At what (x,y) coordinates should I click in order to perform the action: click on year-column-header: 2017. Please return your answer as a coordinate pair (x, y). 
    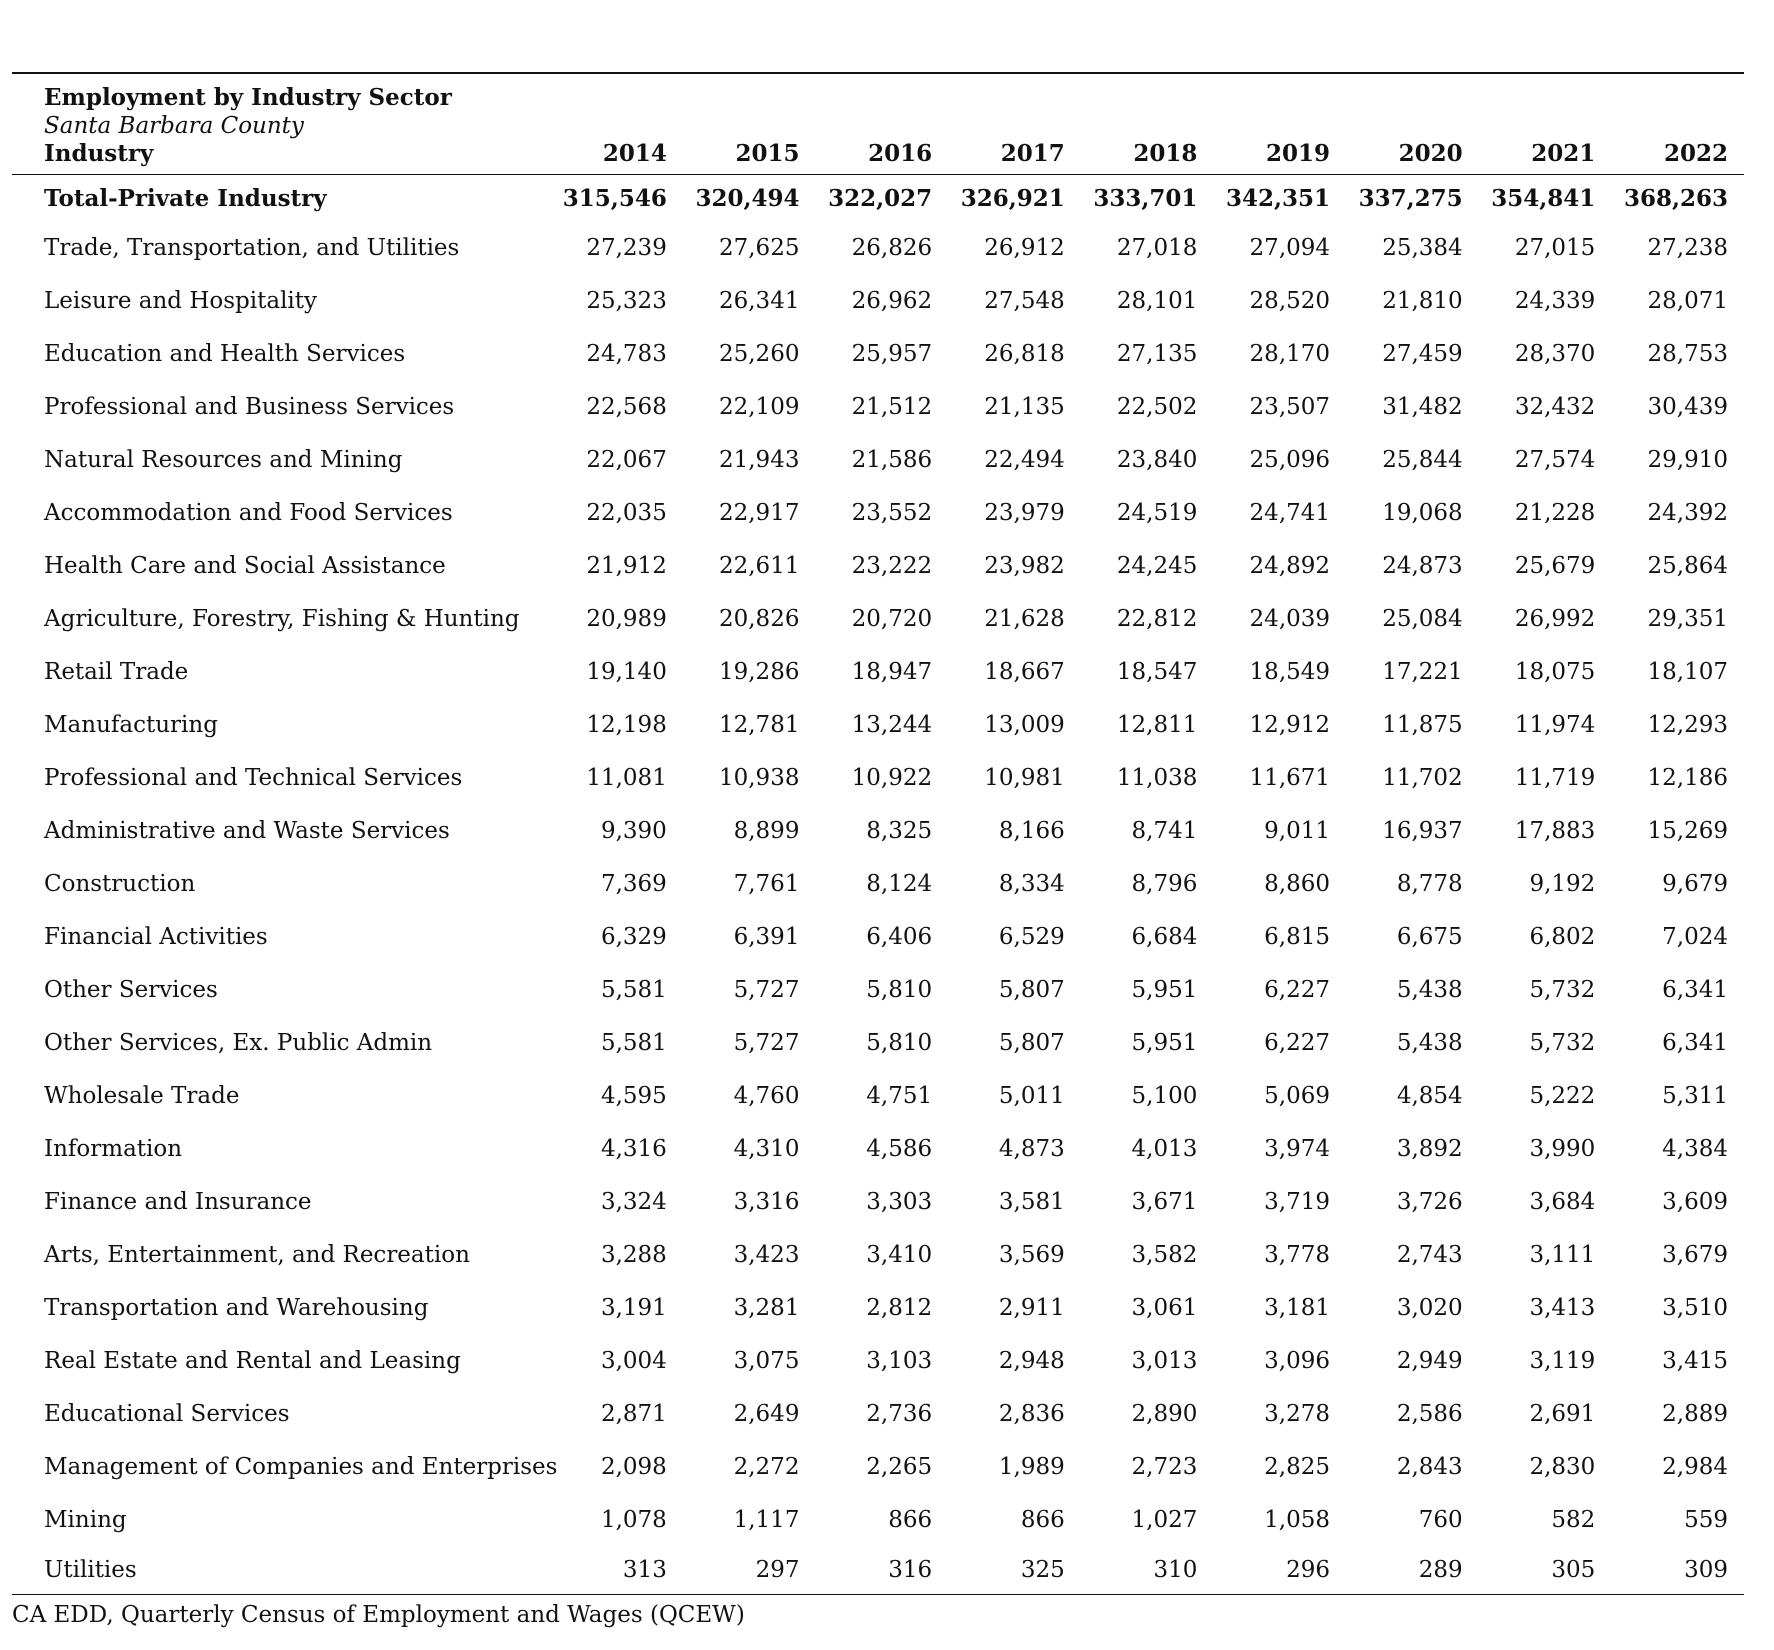
    Looking at the image, I should click on (1014, 157).